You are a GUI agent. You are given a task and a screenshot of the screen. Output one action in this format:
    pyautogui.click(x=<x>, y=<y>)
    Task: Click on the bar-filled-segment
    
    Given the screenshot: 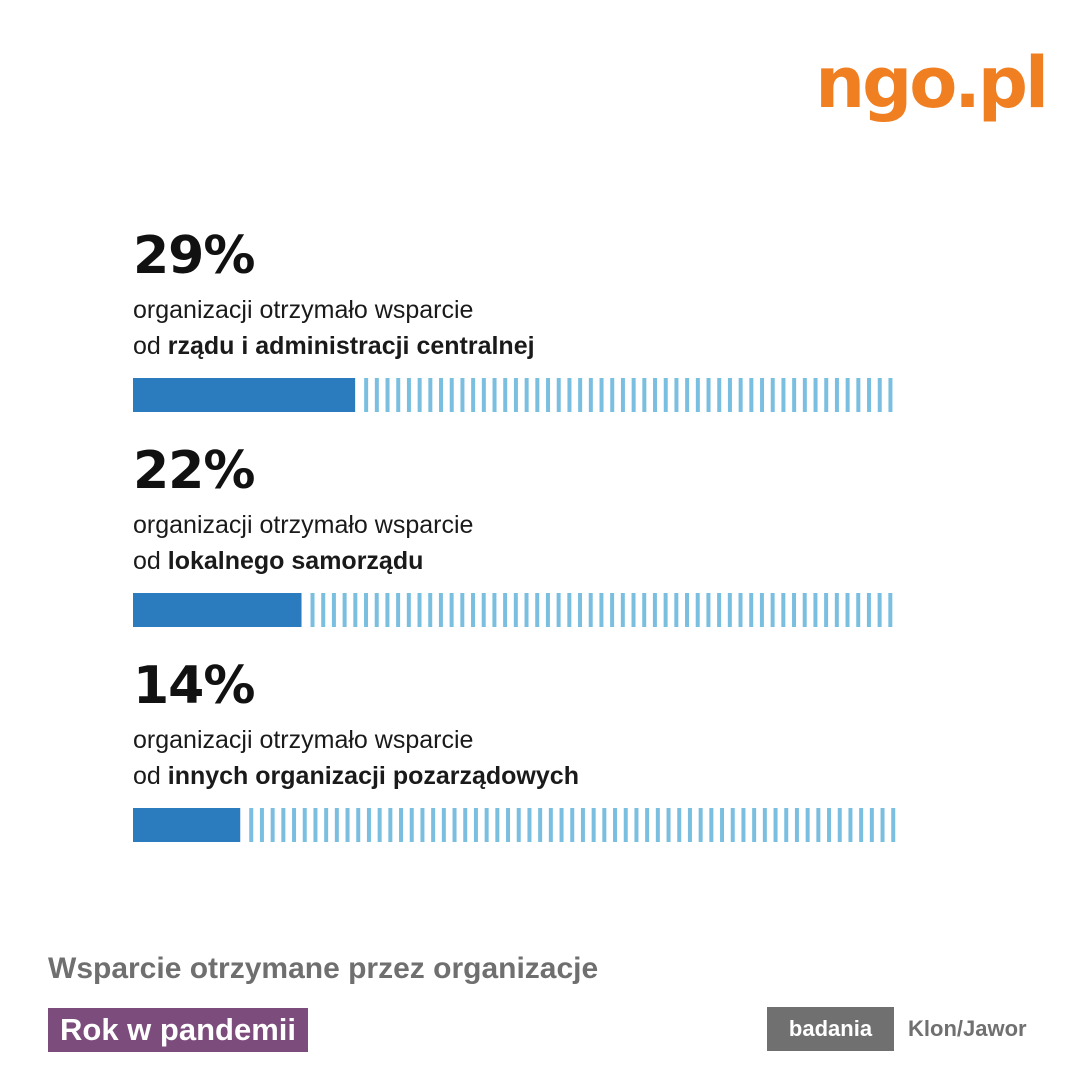 What is the action you would take?
    pyautogui.click(x=217, y=610)
    